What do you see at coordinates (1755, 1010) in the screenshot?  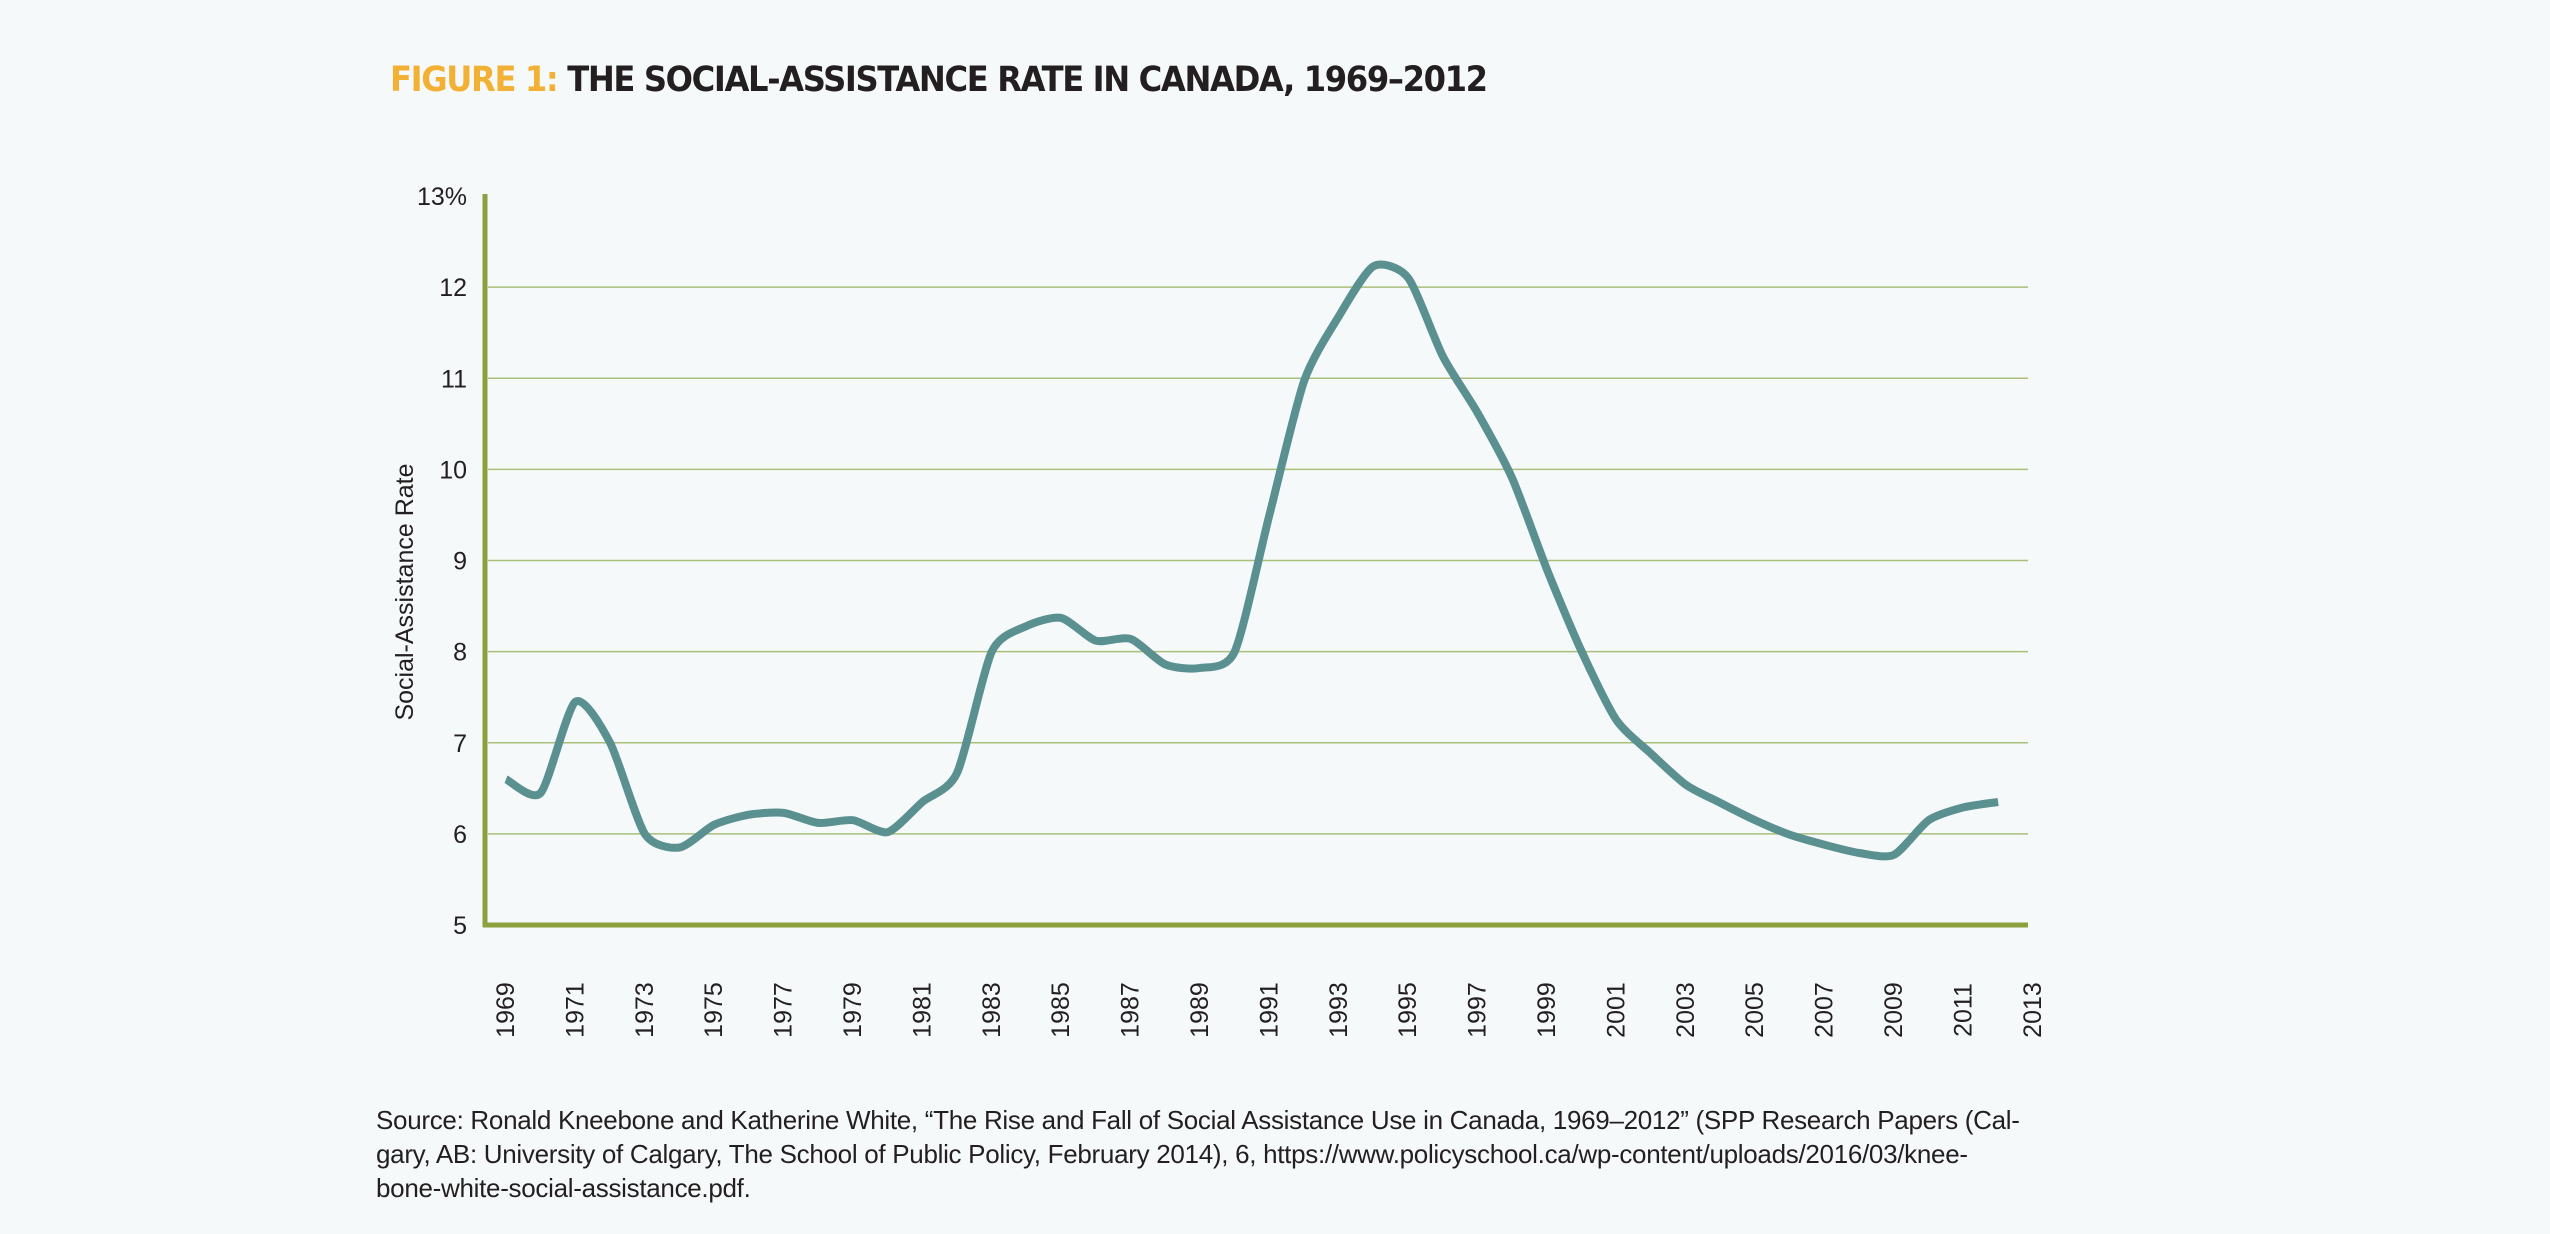 I see `x-tick-label: 2005` at bounding box center [1755, 1010].